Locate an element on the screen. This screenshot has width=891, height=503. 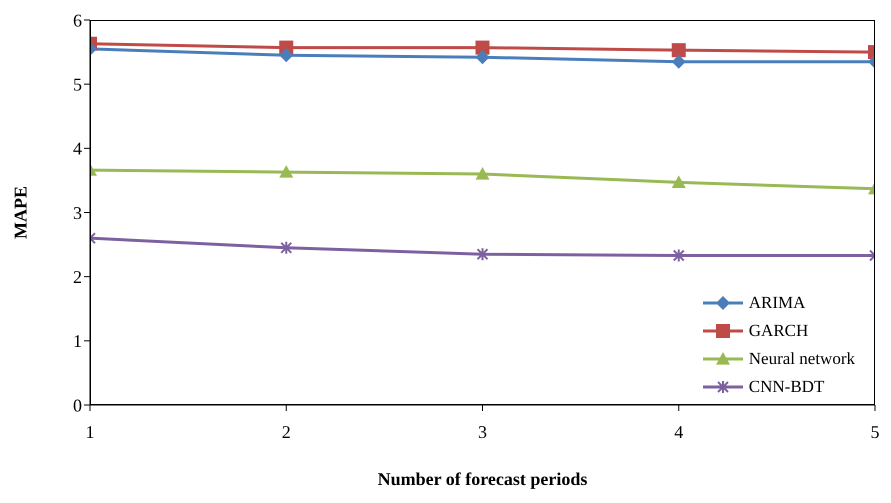
x-tick-label: 1 is located at coordinates (90, 432).